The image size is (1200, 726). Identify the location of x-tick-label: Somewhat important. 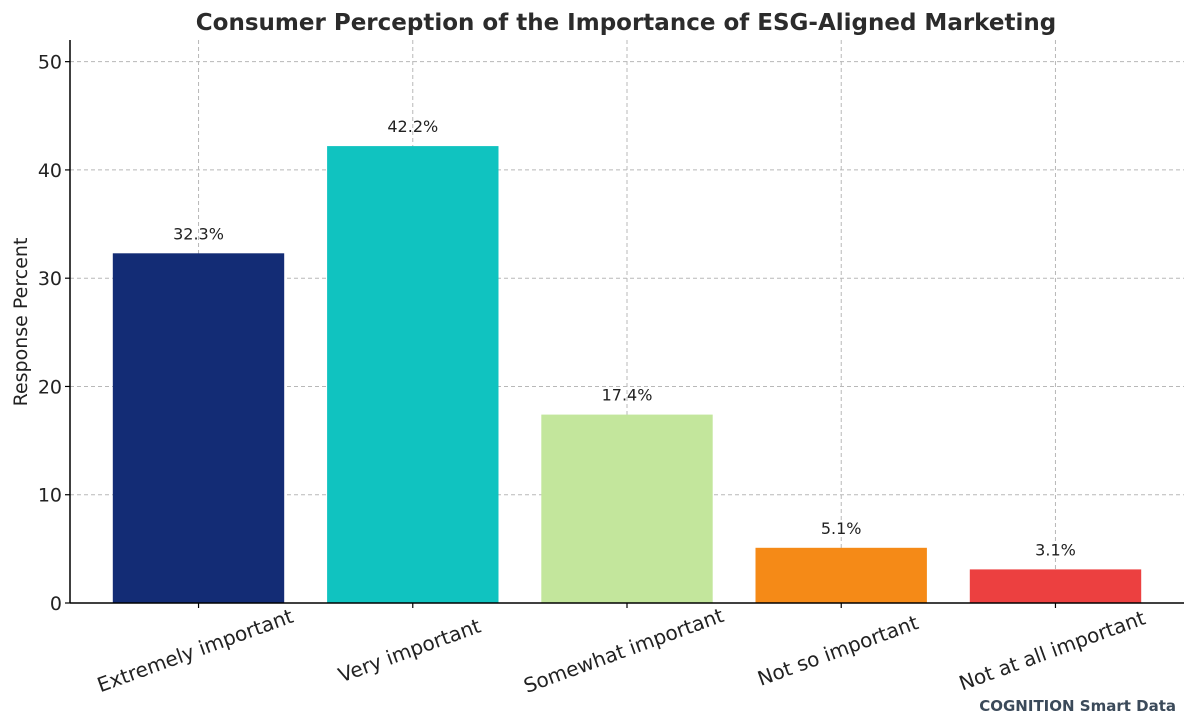
(623, 650).